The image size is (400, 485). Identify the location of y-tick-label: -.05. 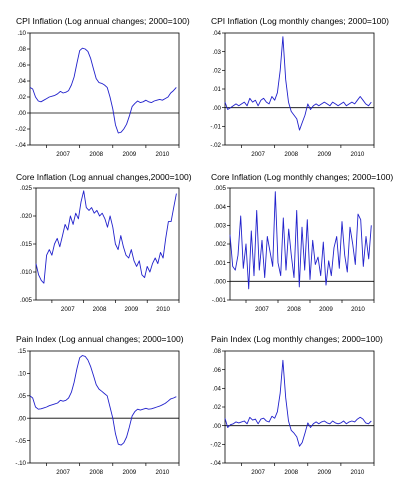
(20, 441).